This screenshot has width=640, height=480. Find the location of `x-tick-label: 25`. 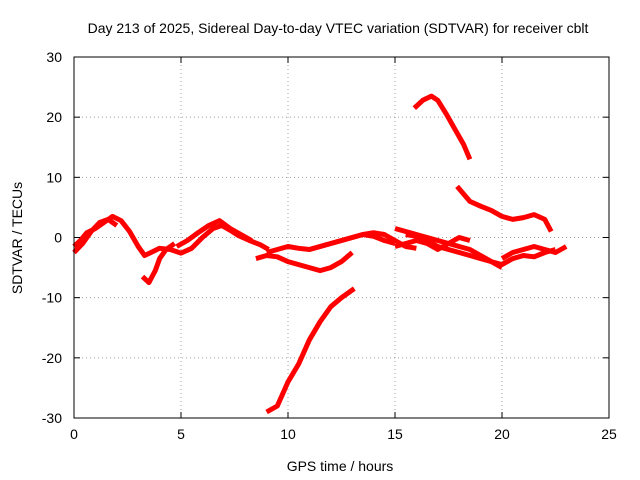

x-tick-label: 25 is located at coordinates (609, 434).